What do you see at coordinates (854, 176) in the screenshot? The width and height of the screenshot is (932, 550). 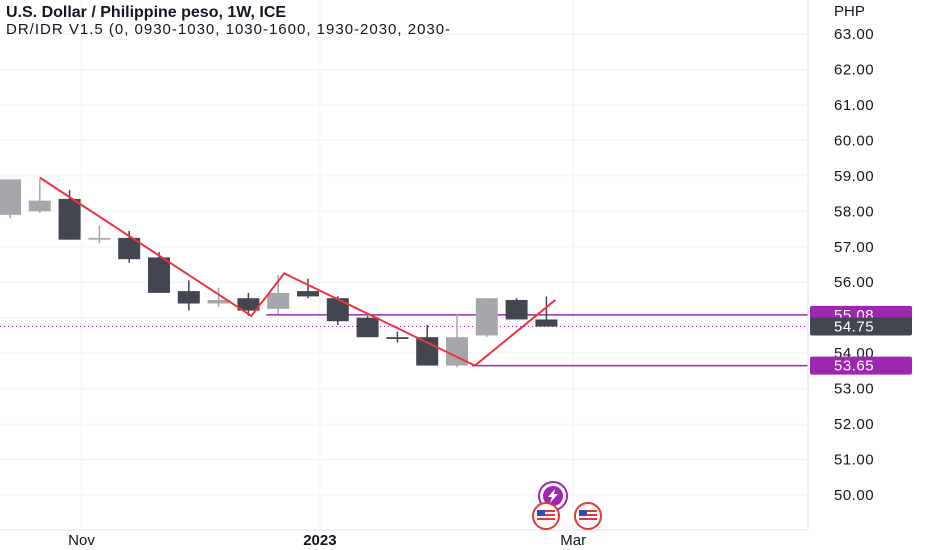 I see `y-tick-label: 59.00` at bounding box center [854, 176].